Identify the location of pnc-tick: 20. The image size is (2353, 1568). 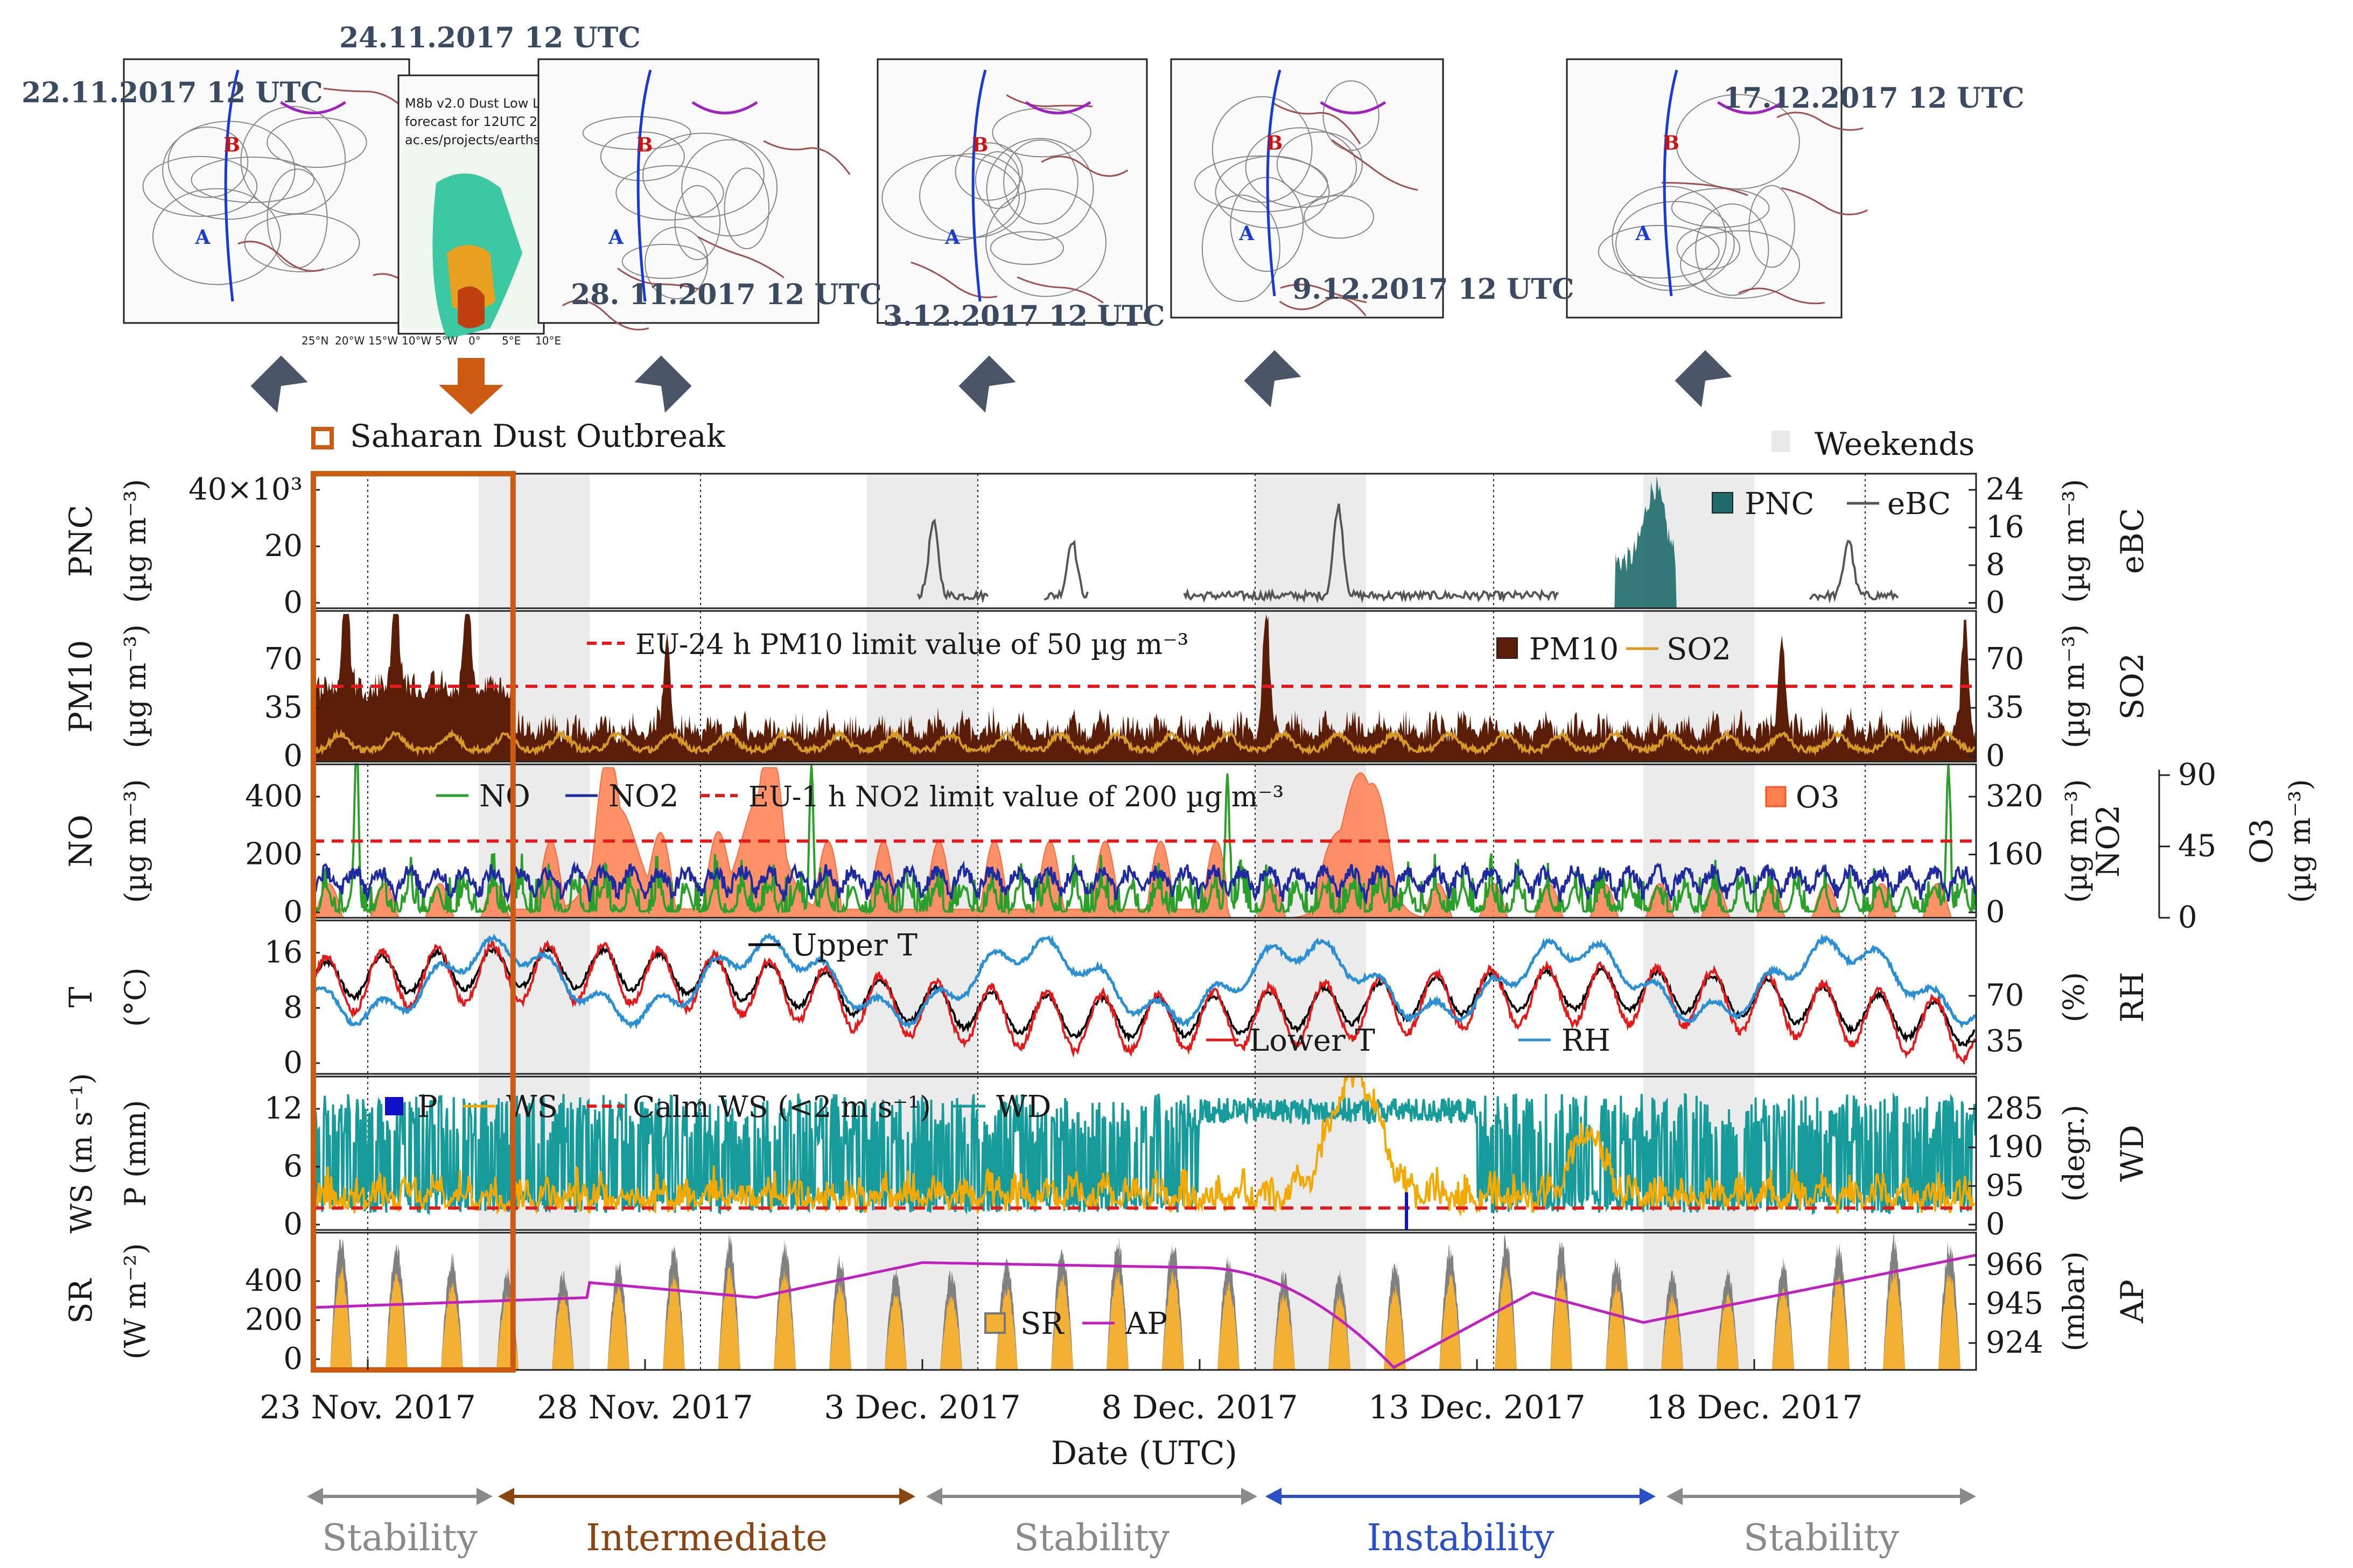
(283, 546).